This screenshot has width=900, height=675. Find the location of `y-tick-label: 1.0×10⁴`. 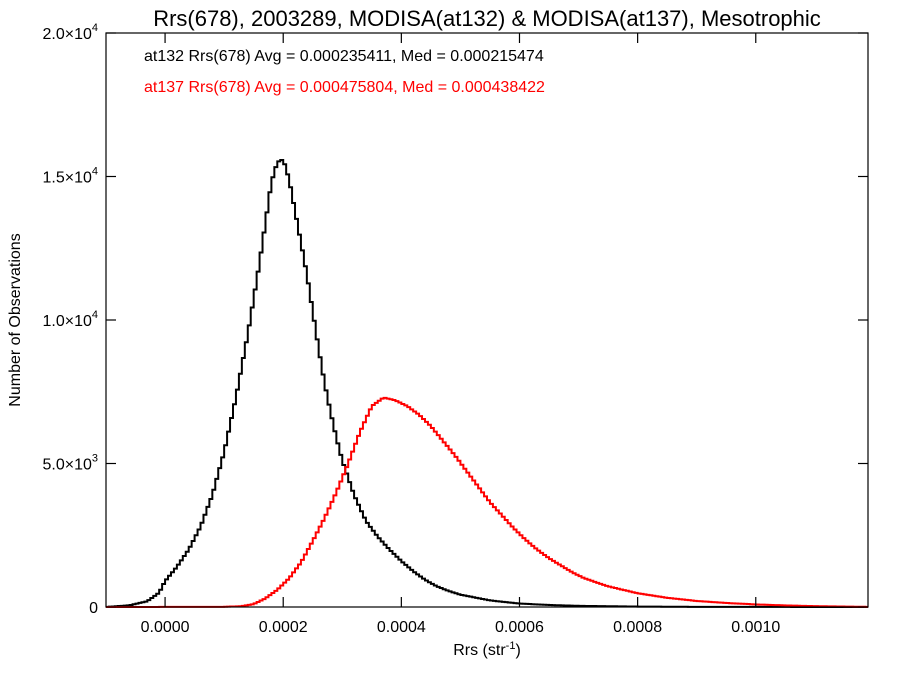

y-tick-label: 1.0×10⁴ is located at coordinates (70, 319).